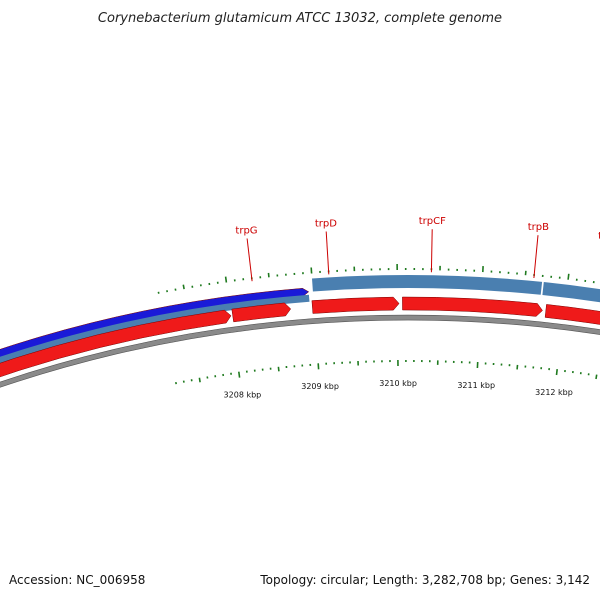 Image resolution: width=600 pixels, height=600 pixels. I want to click on accession-text: Accession: NC_006958, so click(77, 580).